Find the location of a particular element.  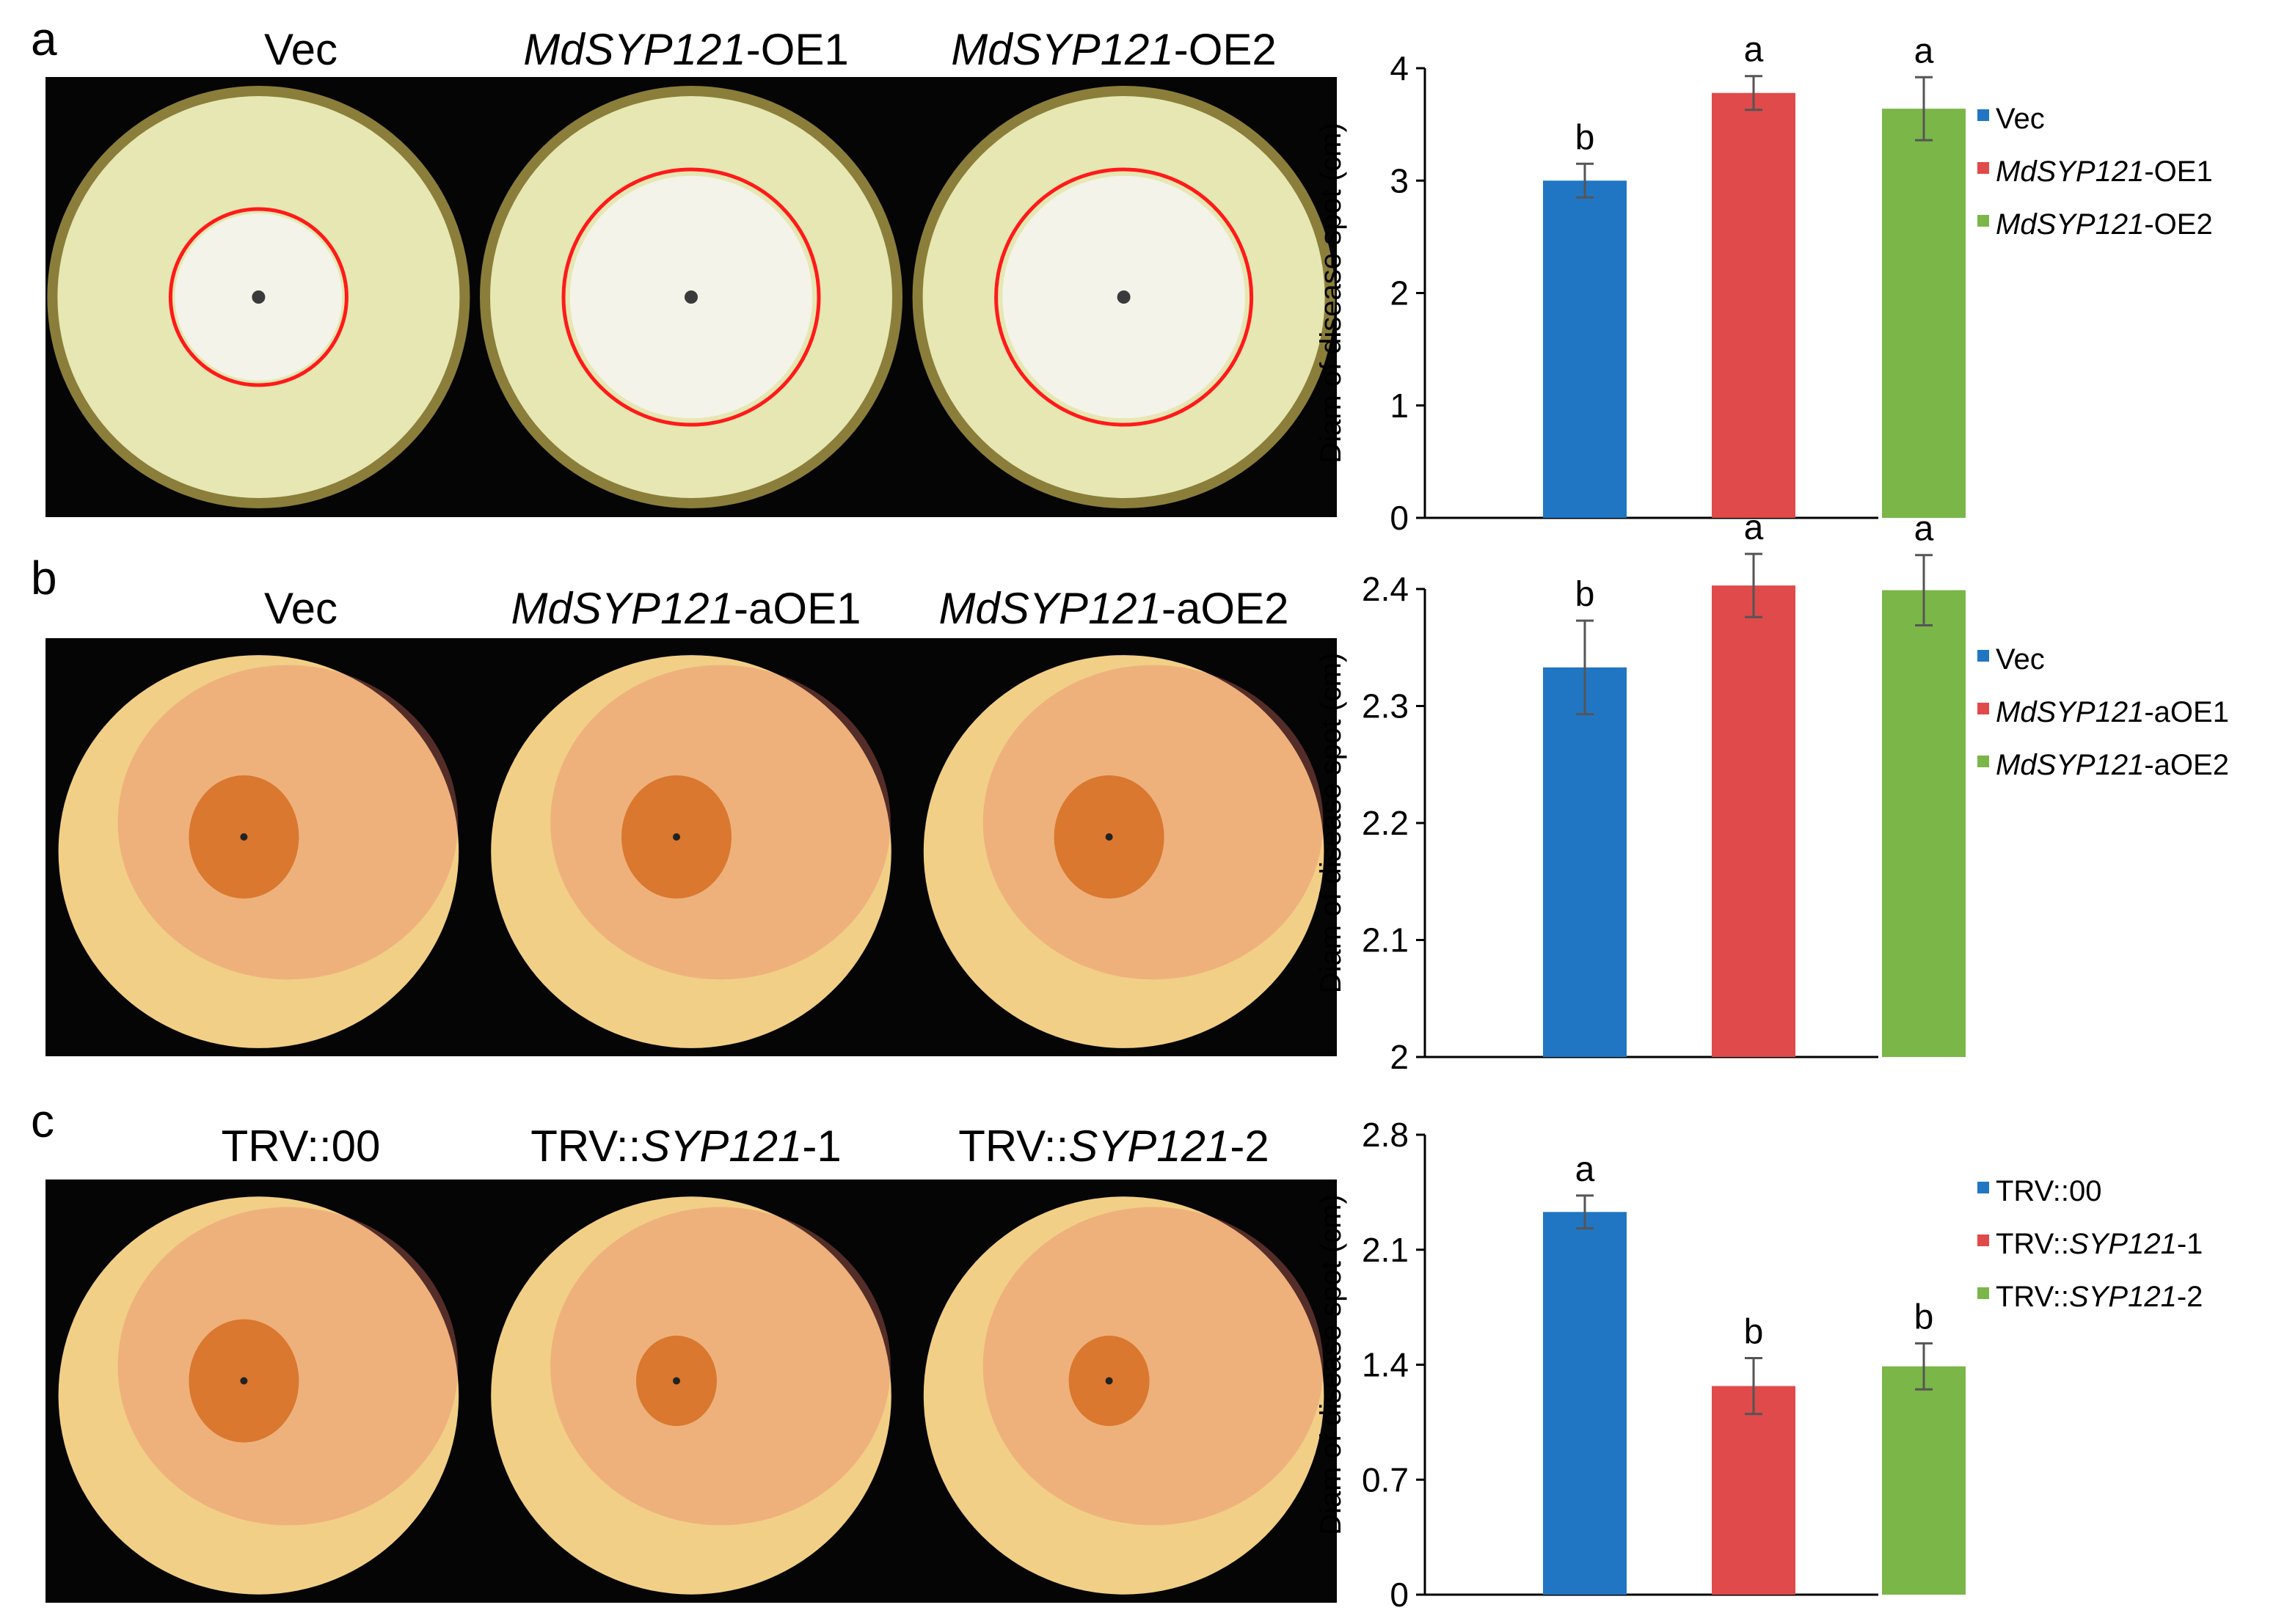

y-tick-label: 0.7 is located at coordinates (1385, 1479).